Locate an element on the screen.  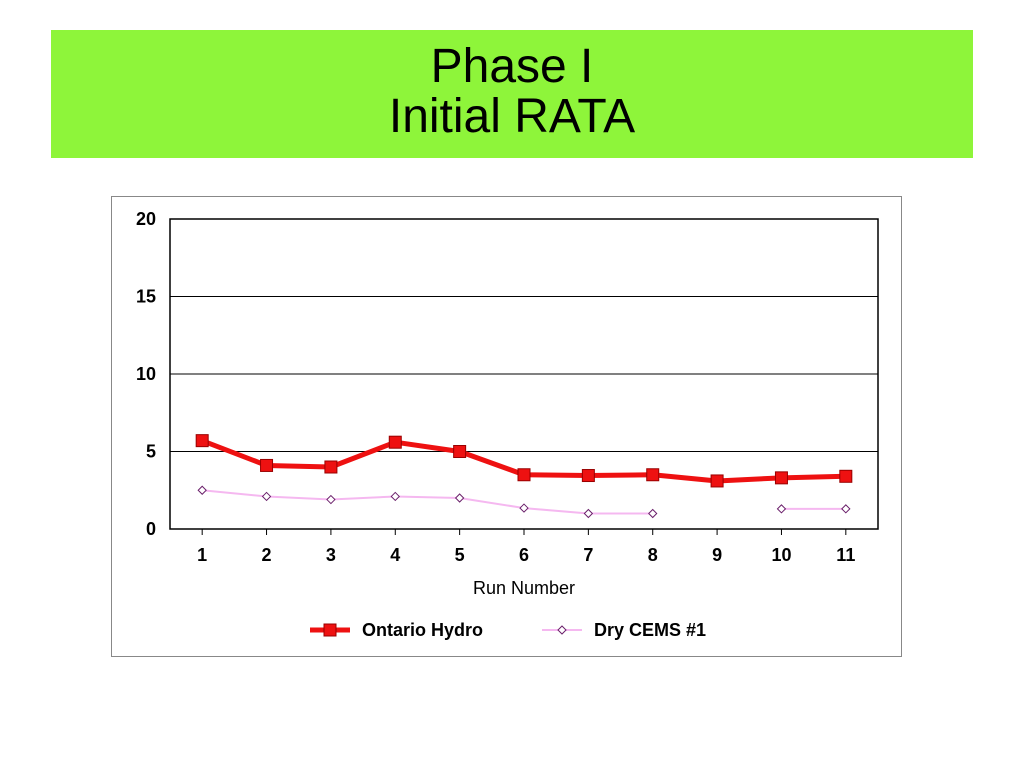
x-axis-title: Run Number is located at coordinates (524, 588).